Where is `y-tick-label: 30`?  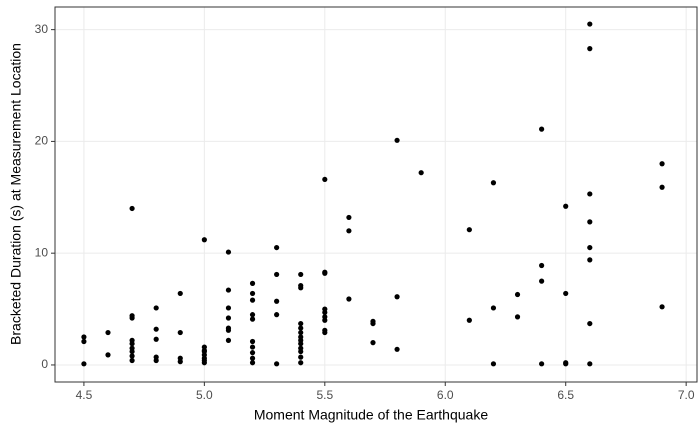
y-tick-label: 30 is located at coordinates (42, 29).